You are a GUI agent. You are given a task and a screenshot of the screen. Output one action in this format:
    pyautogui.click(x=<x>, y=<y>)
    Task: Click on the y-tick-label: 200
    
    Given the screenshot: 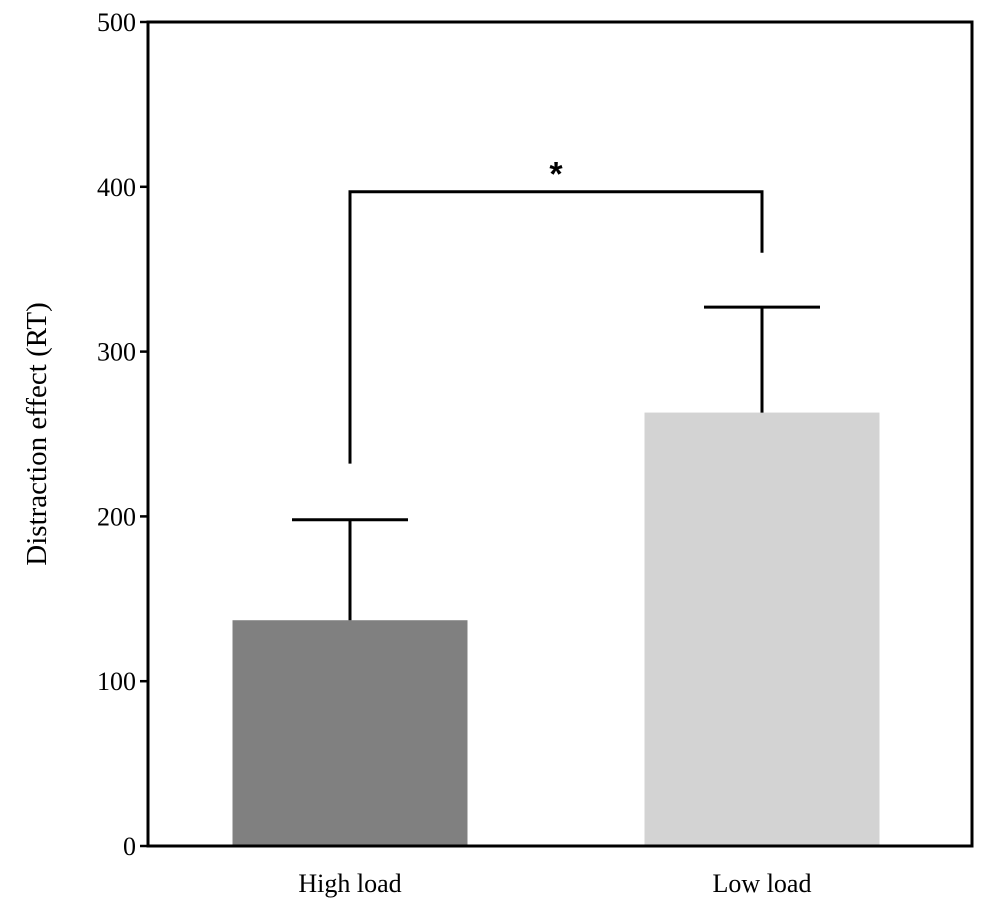 What is the action you would take?
    pyautogui.click(x=116, y=516)
    